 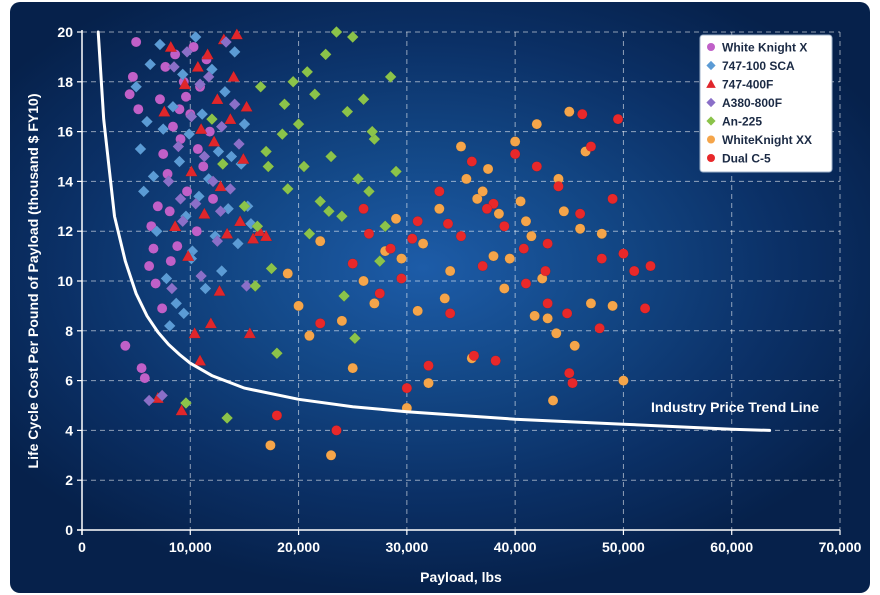 What do you see at coordinates (65, 231) in the screenshot?
I see `y-tick-label: 12` at bounding box center [65, 231].